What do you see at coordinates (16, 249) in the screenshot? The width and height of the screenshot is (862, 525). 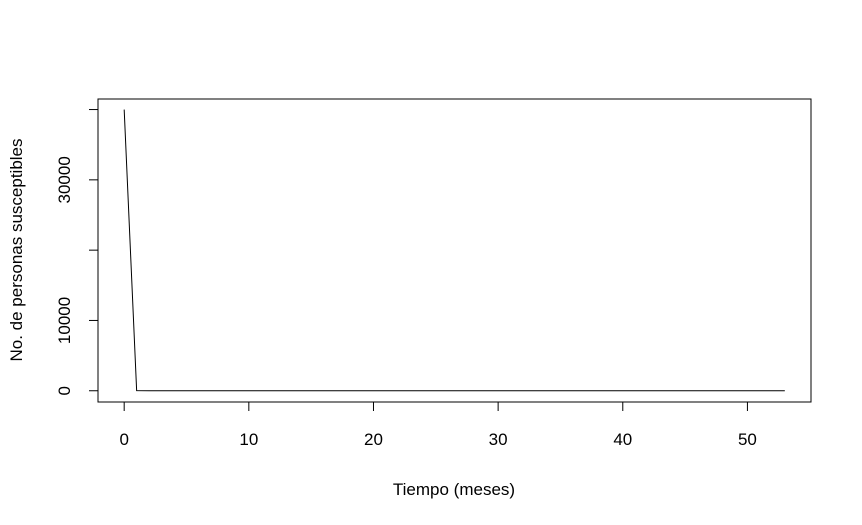 I see `y-axis-title: No. de personas susceptibles` at bounding box center [16, 249].